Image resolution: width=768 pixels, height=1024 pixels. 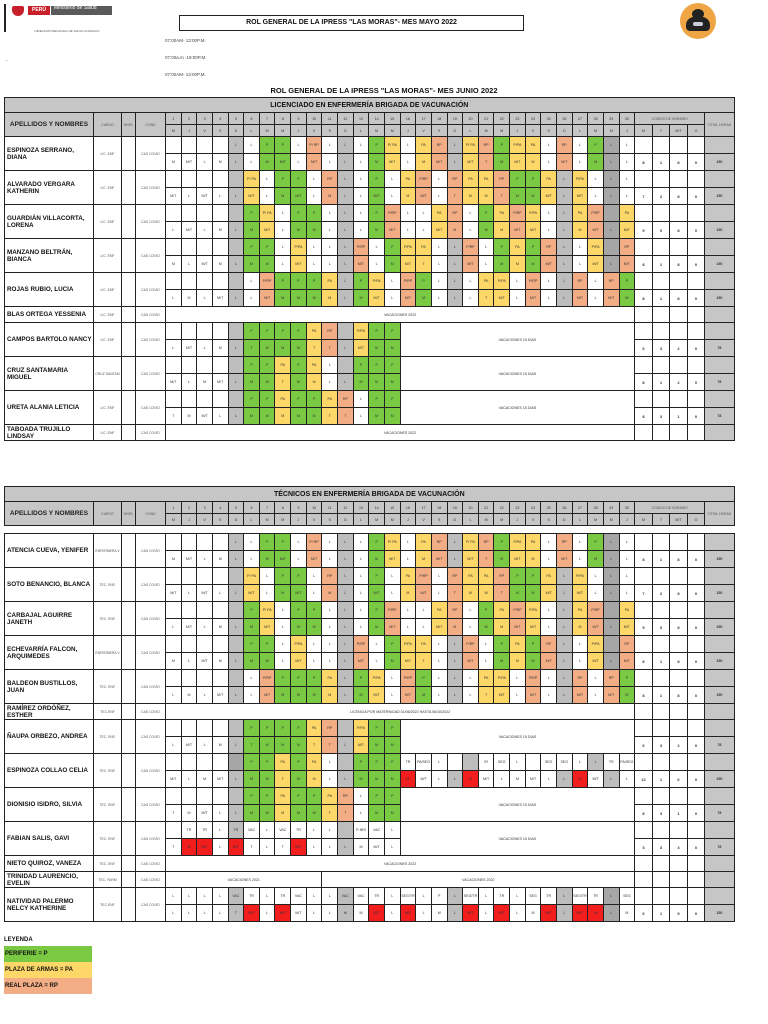 What do you see at coordinates (549, 762) in the screenshot?
I see `shift-cell: SEG` at bounding box center [549, 762].